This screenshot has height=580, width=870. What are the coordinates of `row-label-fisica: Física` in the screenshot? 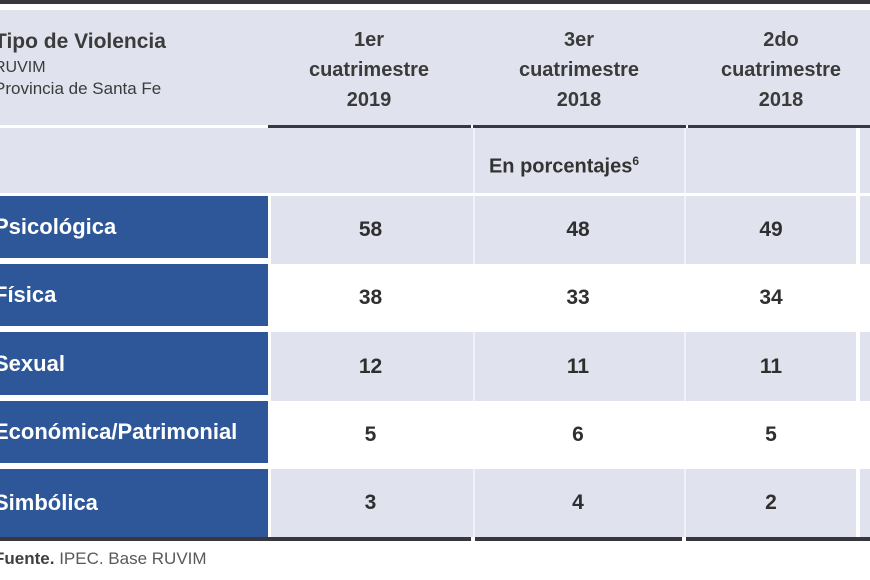 It's located at (134, 295).